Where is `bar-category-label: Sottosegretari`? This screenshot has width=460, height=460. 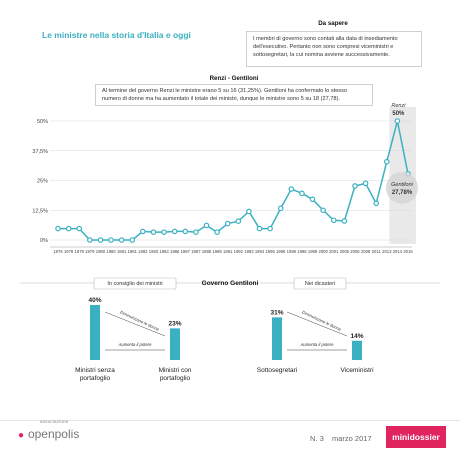 bar-category-label: Sottosegretari is located at coordinates (277, 370).